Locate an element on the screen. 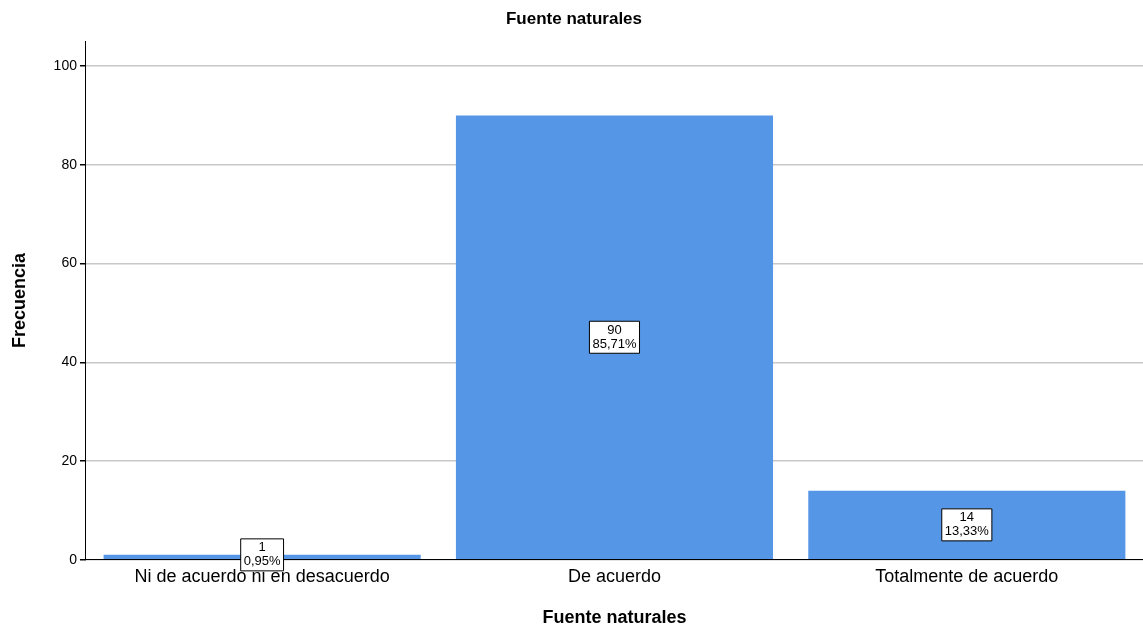  data-label: 1 0,95% is located at coordinates (262, 554).